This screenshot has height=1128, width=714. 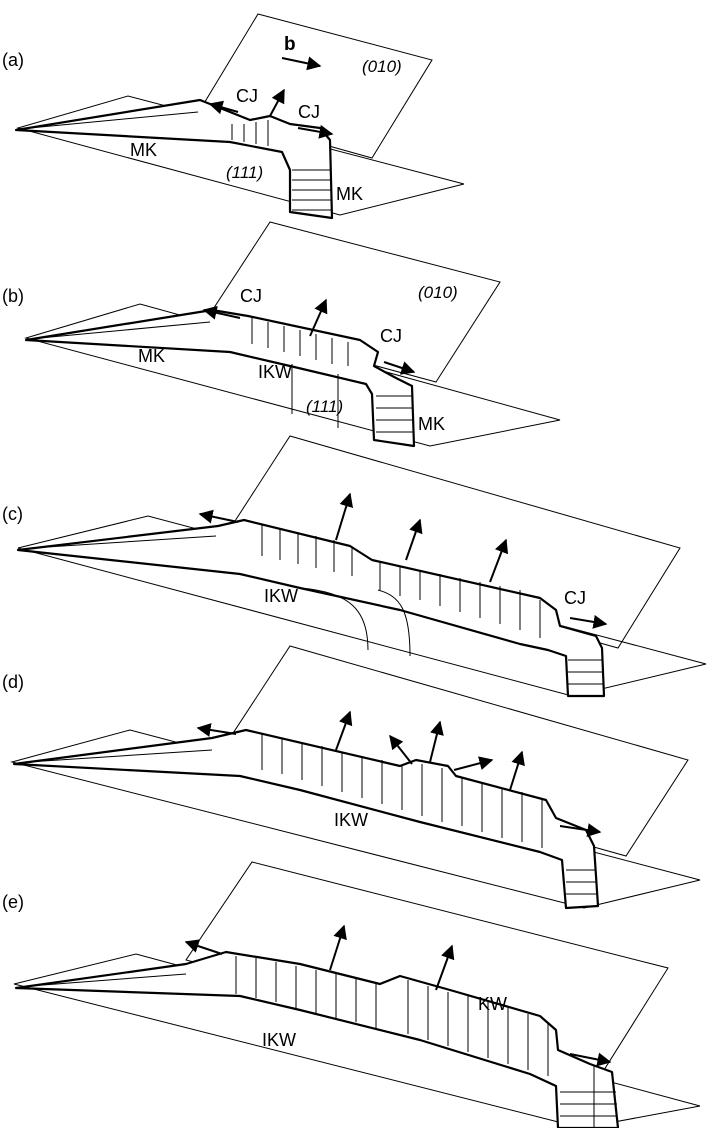 I want to click on burgers-vector-label: b, so click(x=290, y=44).